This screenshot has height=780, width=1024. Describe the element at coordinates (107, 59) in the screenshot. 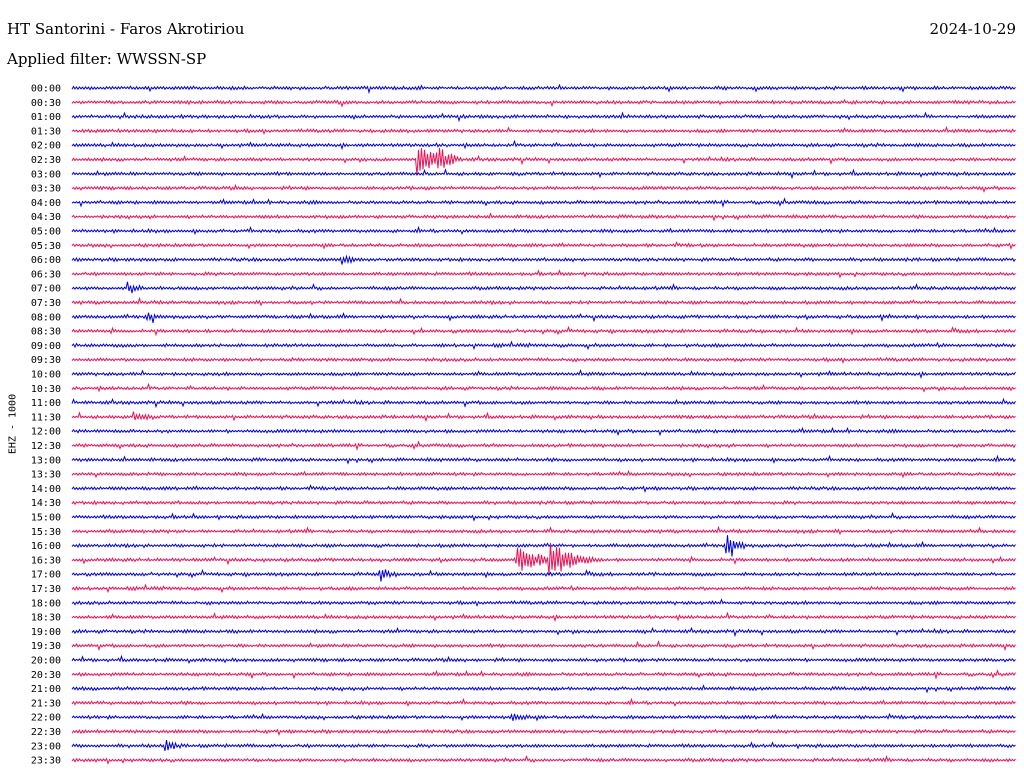

I see `filter-label: Applied filter: WWSSN-SP` at that location.